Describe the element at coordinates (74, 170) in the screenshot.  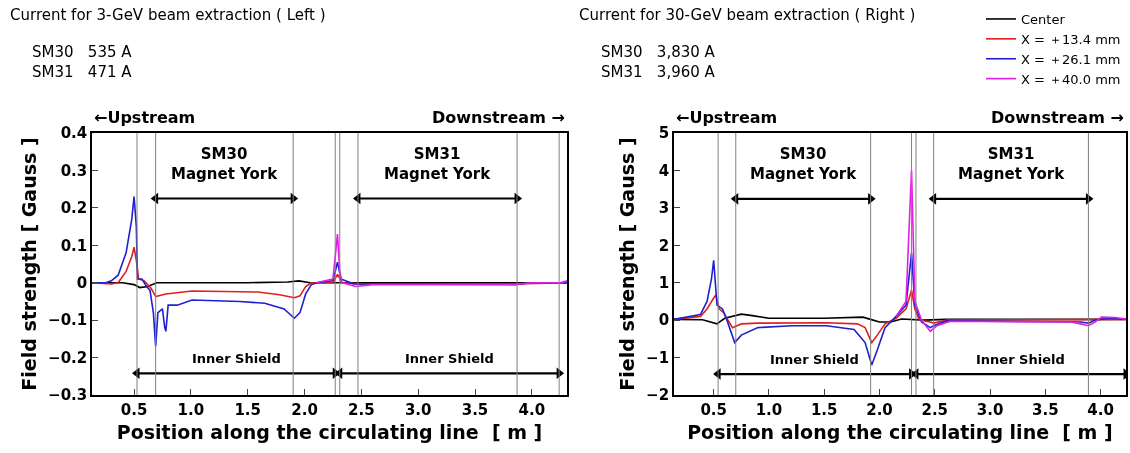
I see `y-tick-label: 0.3` at that location.